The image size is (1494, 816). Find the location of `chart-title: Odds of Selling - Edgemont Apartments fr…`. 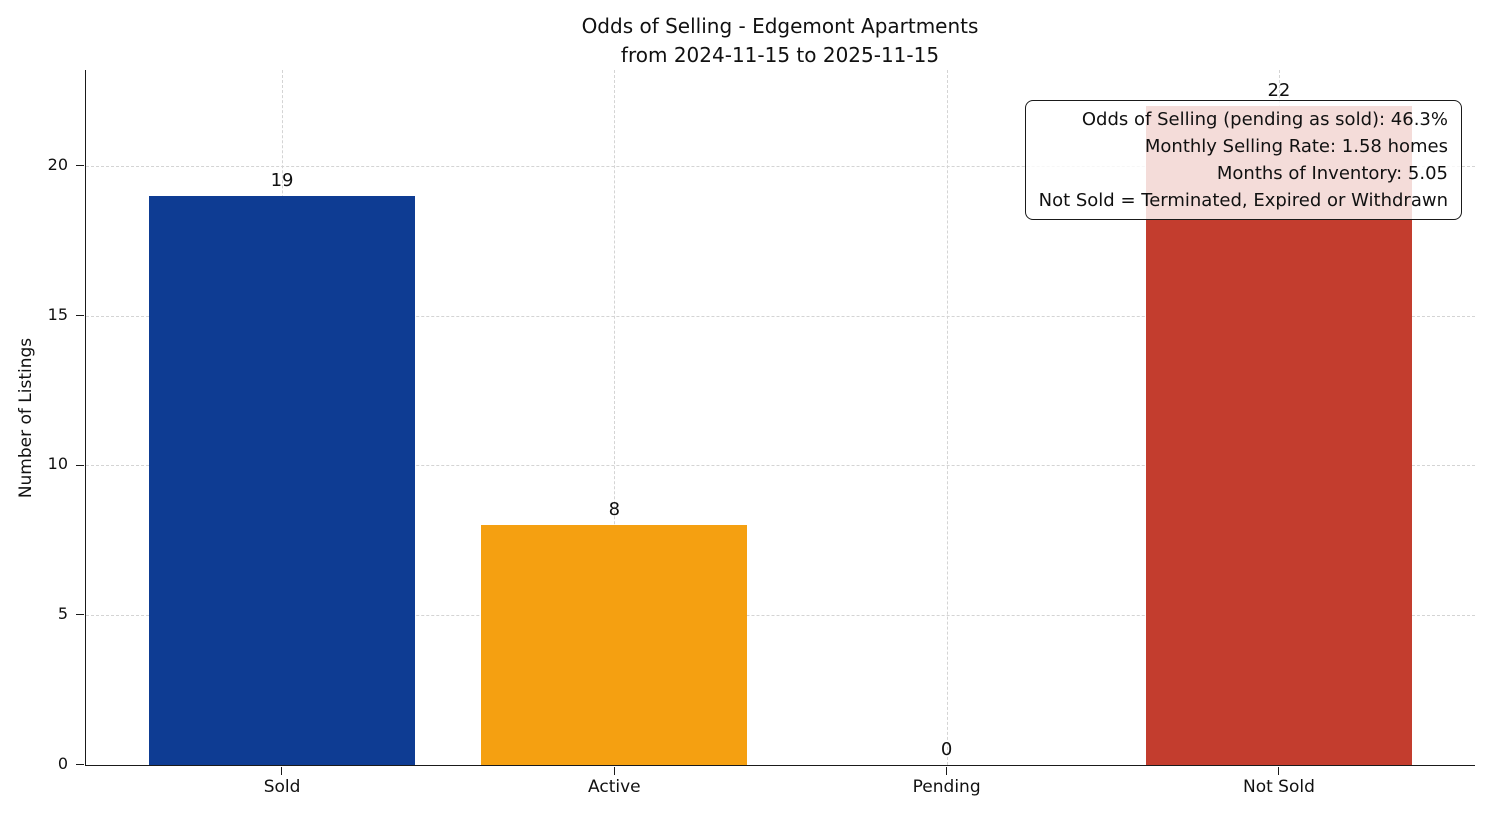

chart-title: Odds of Selling - Edgemont Apartments fr… is located at coordinates (780, 41).